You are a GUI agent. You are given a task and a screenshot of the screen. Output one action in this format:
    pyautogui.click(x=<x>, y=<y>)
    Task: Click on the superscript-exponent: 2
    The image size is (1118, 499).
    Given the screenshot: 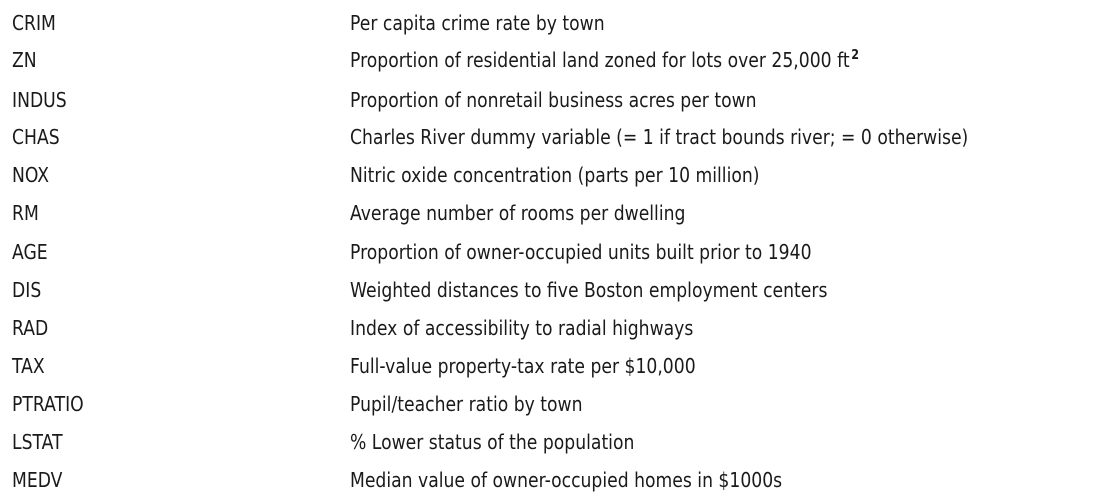 What is the action you would take?
    pyautogui.click(x=855, y=55)
    